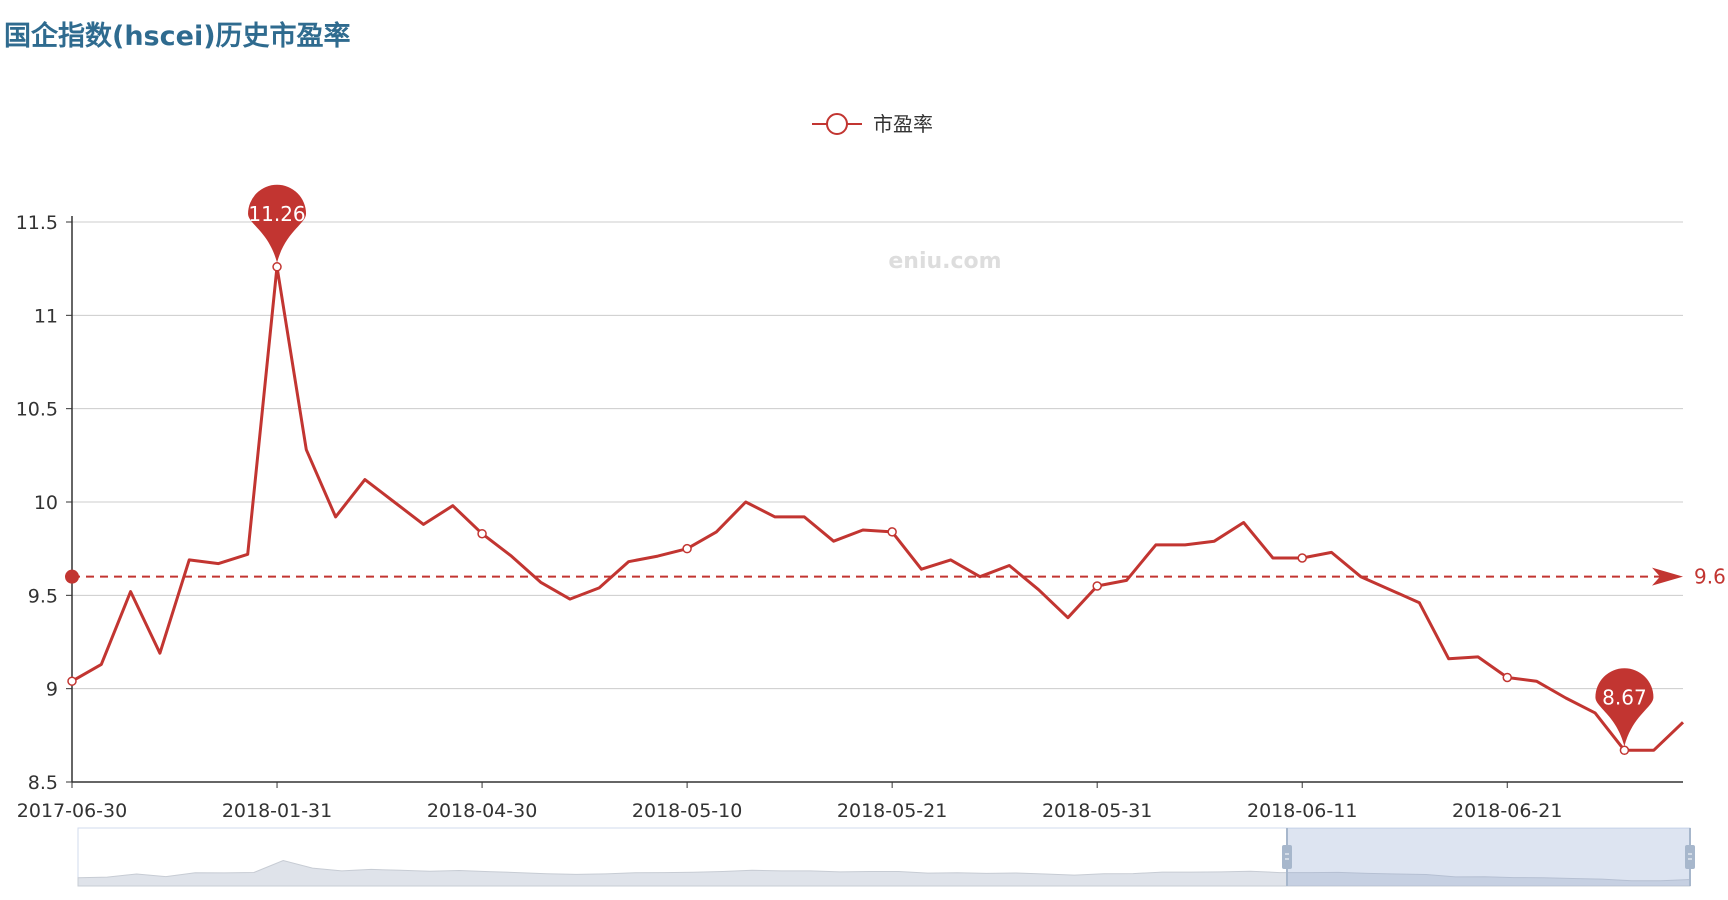 Image resolution: width=1728 pixels, height=900 pixels. Describe the element at coordinates (277, 811) in the screenshot. I see `x-tick-label: 2018-01-31` at that location.